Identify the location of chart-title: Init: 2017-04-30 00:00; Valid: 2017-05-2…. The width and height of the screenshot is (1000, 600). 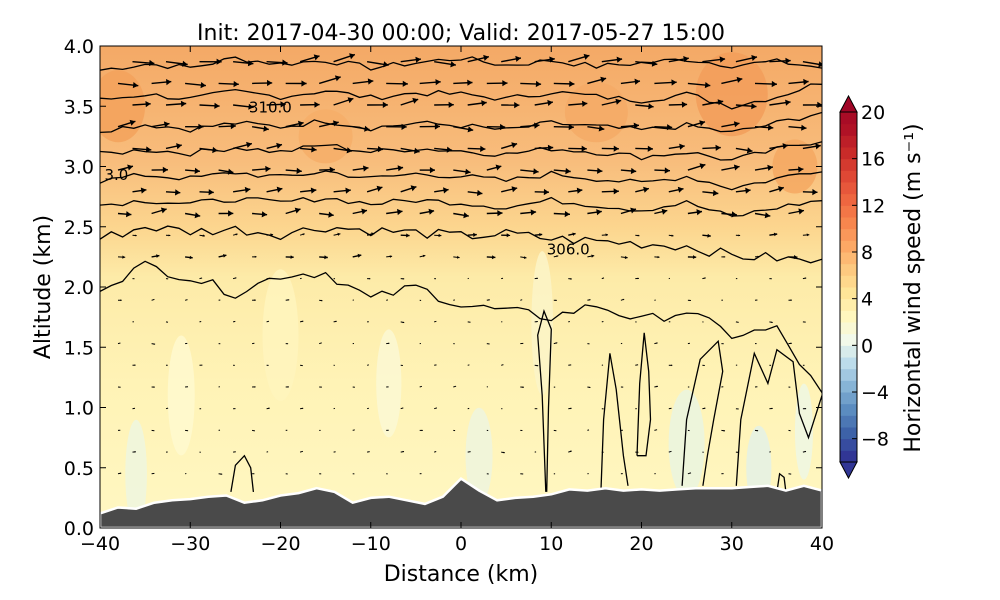
(461, 33).